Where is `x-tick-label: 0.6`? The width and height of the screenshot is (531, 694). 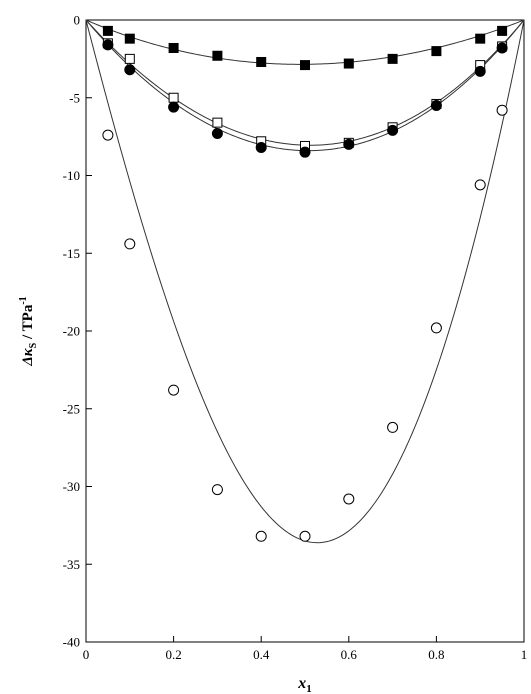
x-tick-label: 0.6 is located at coordinates (349, 654).